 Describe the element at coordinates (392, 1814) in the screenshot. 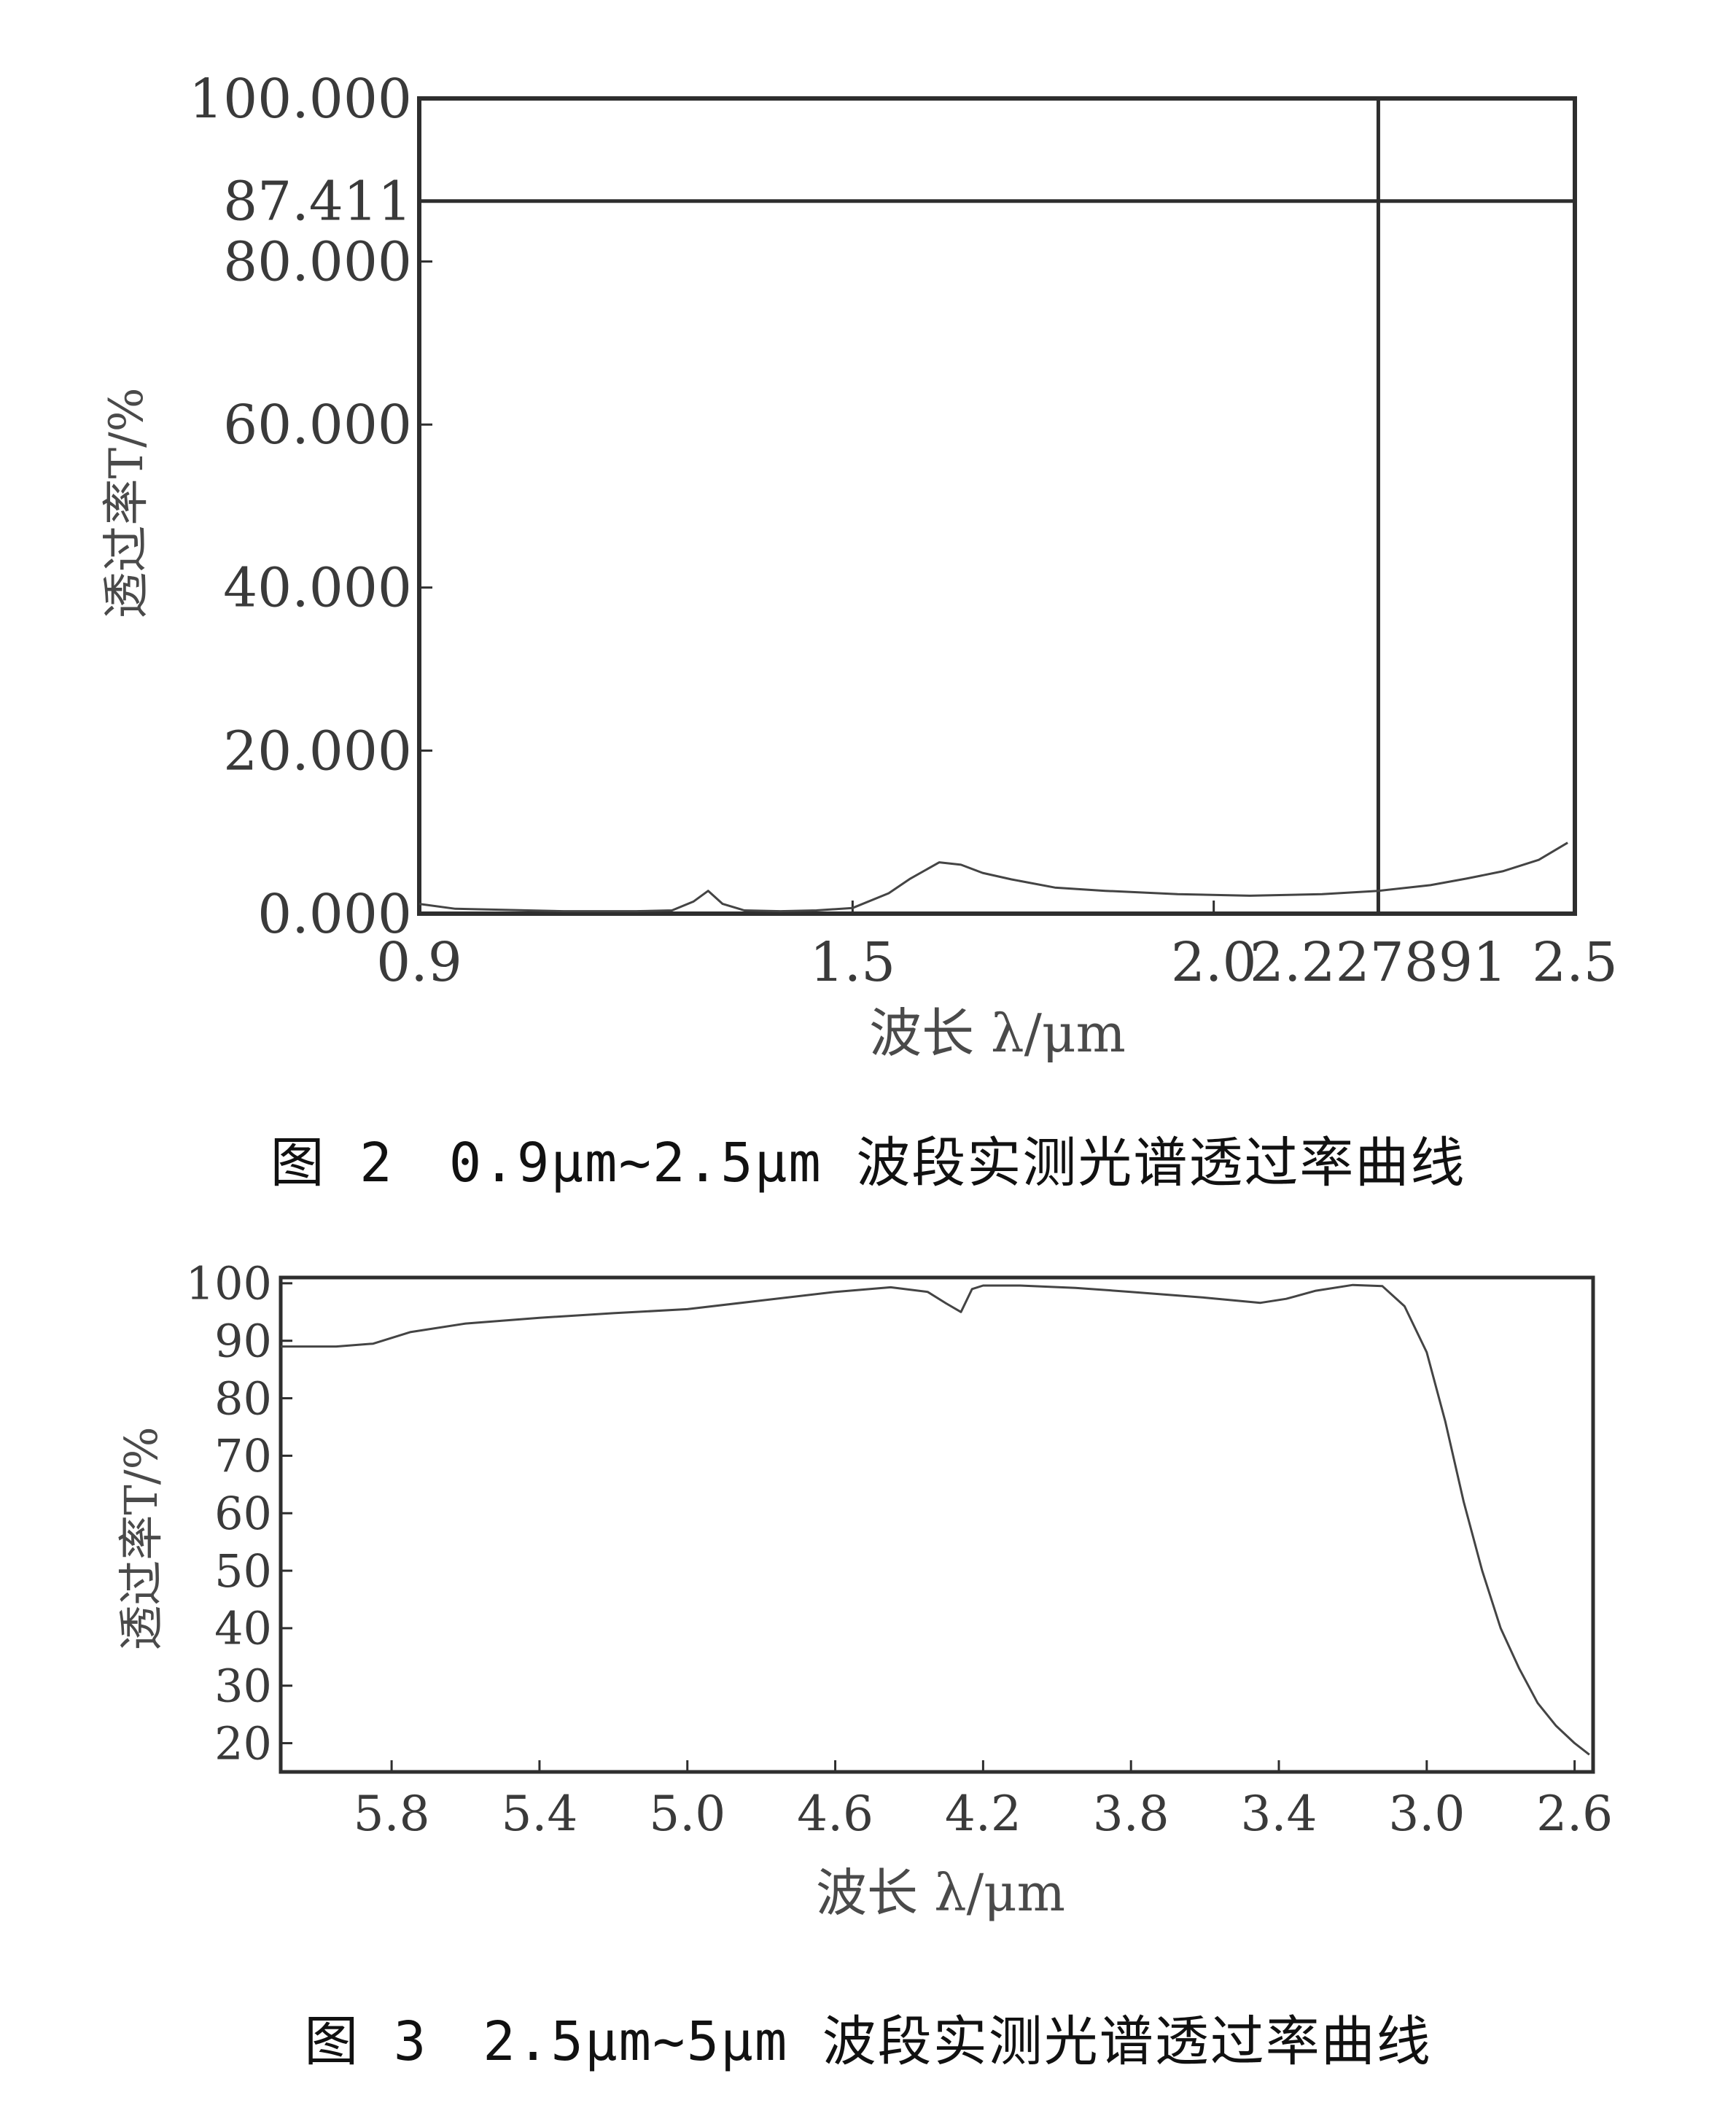

I see `chart-3-x-tick-label: 5.8` at that location.